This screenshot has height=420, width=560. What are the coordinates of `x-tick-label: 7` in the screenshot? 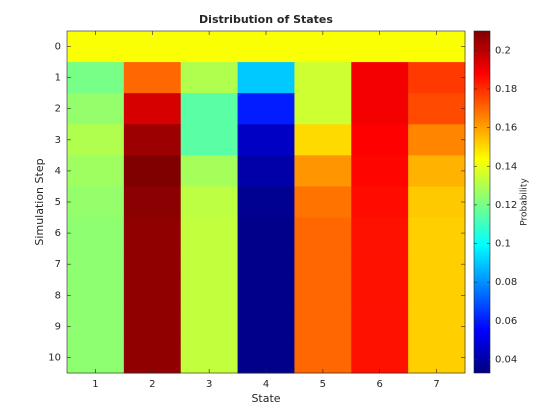 It's located at (436, 384).